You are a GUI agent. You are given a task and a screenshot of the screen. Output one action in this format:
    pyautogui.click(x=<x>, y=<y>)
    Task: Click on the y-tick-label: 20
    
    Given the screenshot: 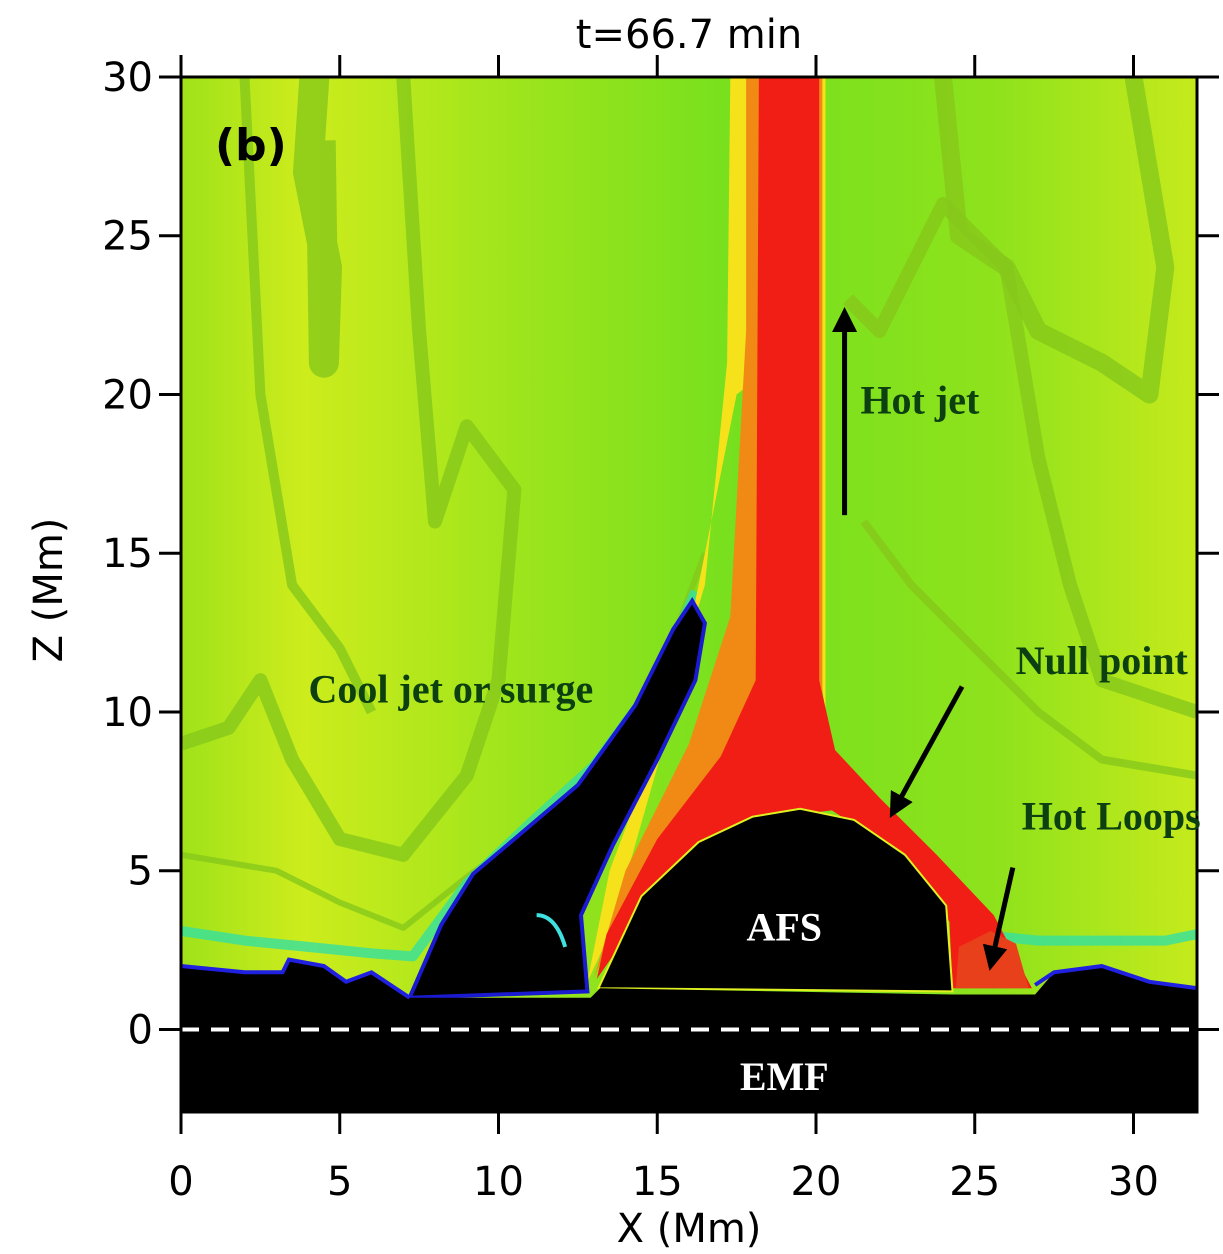 What is the action you would take?
    pyautogui.click(x=127, y=395)
    